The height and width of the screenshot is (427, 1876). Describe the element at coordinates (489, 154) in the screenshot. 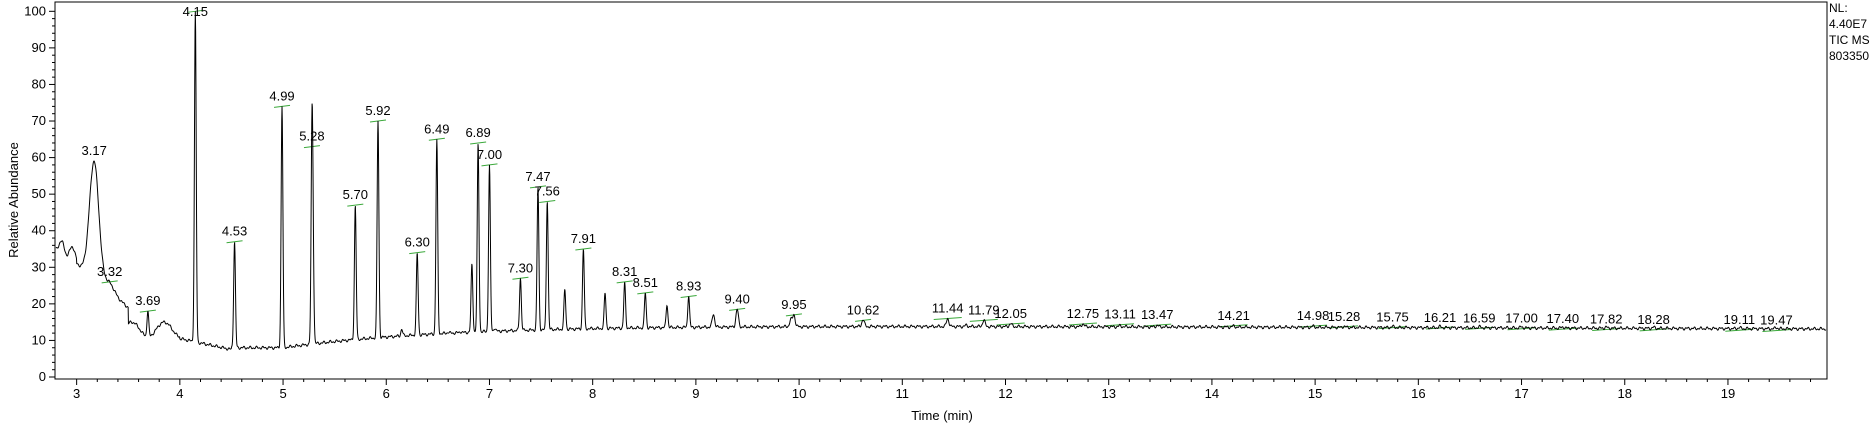

I see `peak-label: 7.00` at that location.